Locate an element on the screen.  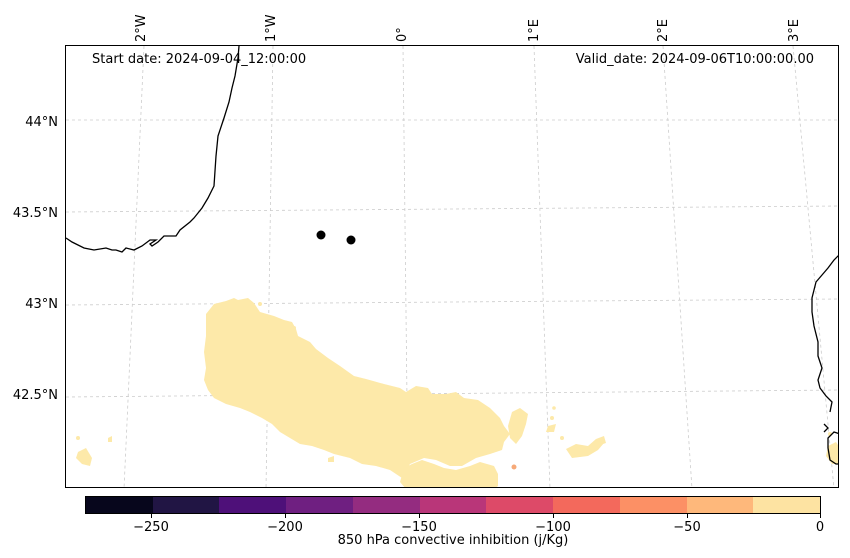
gridline-lon-1e is located at coordinates (542, 266).